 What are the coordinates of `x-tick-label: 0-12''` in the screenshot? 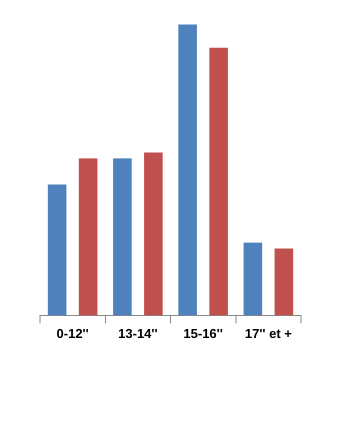 It's located at (72, 333).